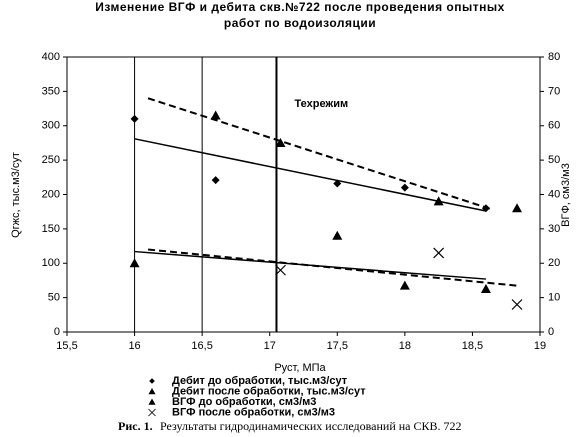  I want to click on y2-tick-label: 50, so click(554, 160).